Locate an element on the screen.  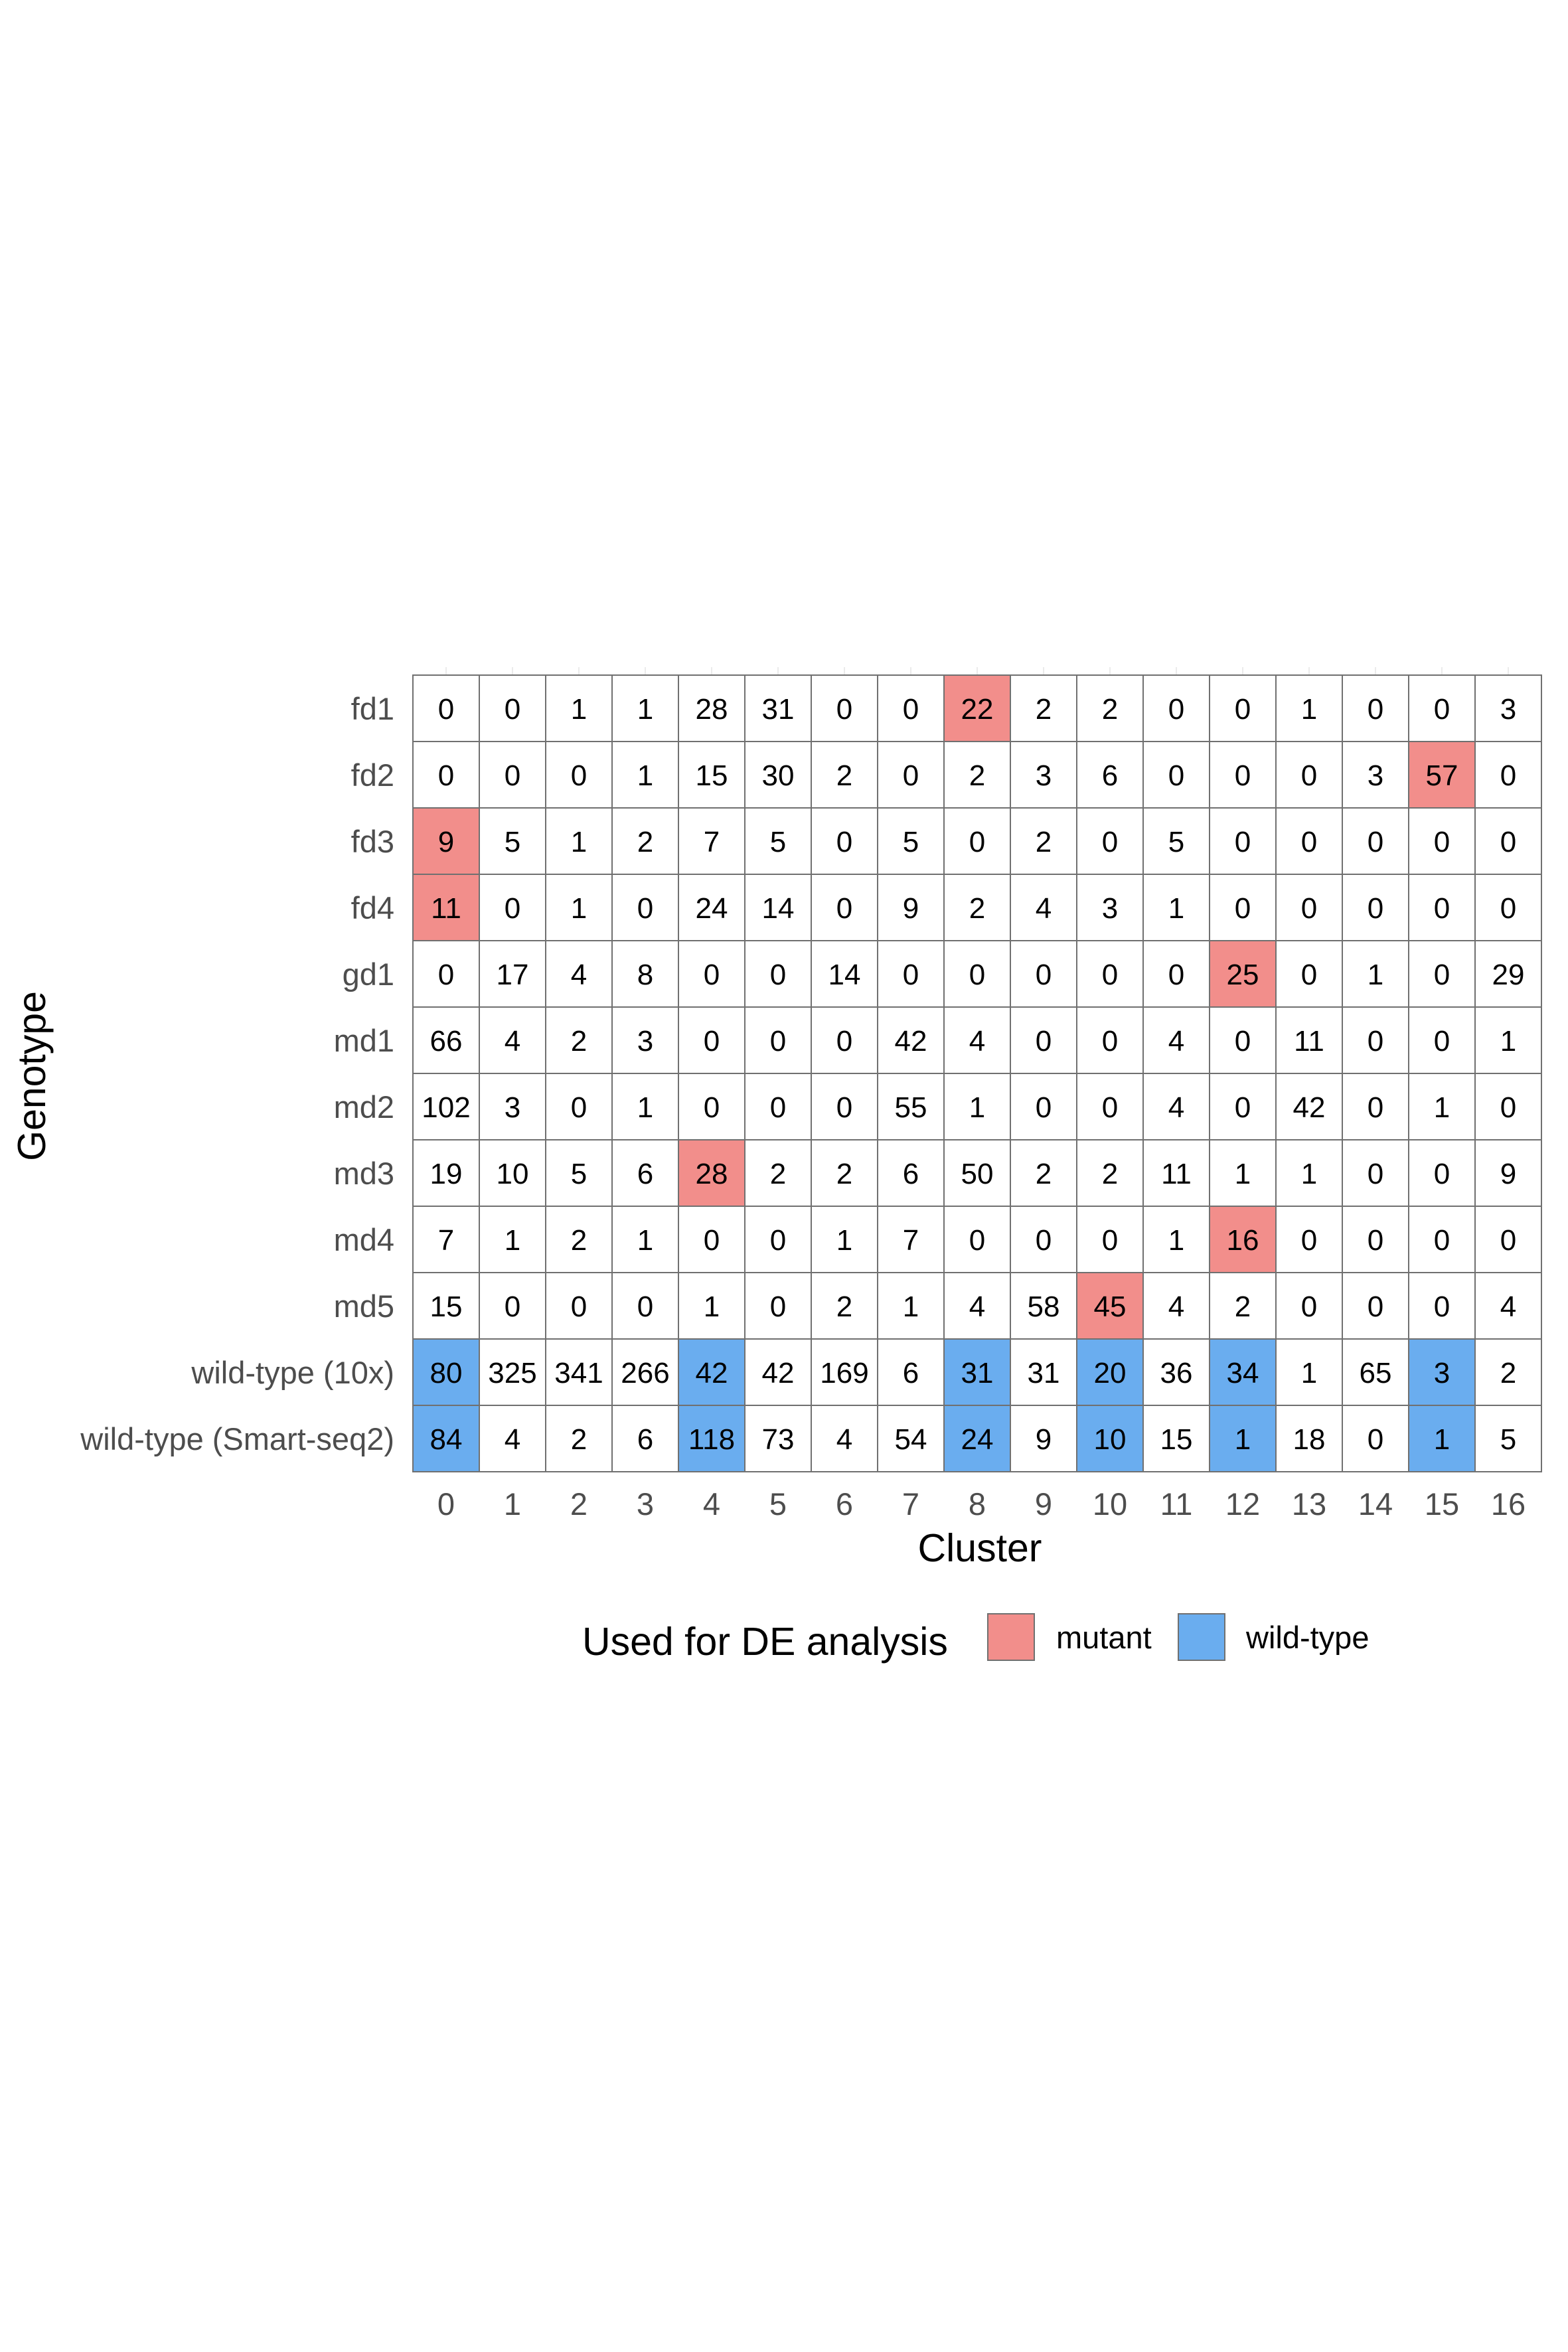
cell-value-label: 16 is located at coordinates (1243, 1240).